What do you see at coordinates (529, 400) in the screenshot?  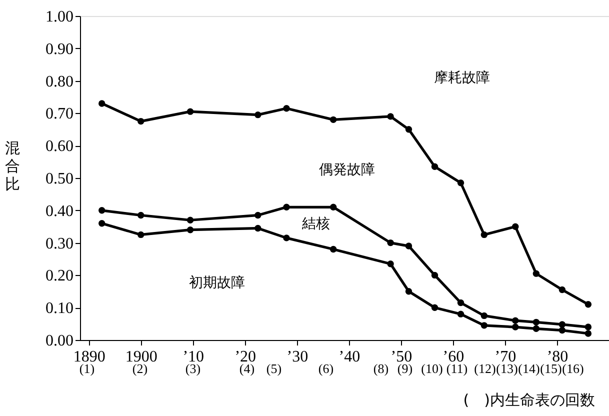 I see `text: ( )内生命表の回数` at bounding box center [529, 400].